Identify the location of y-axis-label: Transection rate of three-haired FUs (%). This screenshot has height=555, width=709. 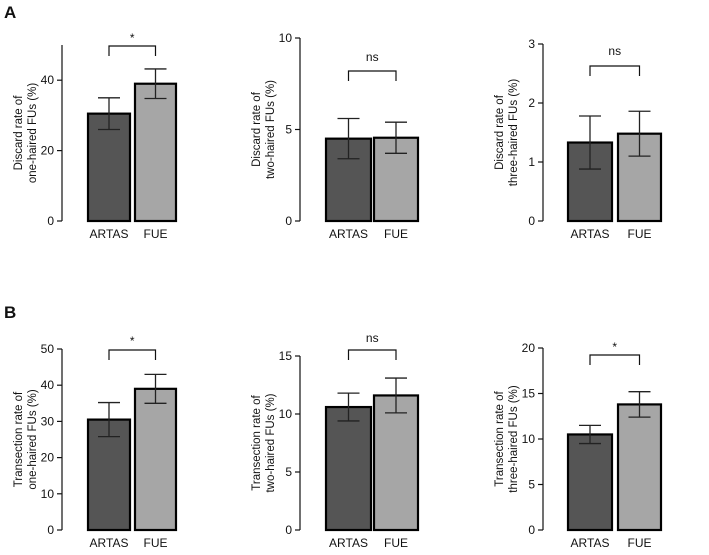
(507, 439).